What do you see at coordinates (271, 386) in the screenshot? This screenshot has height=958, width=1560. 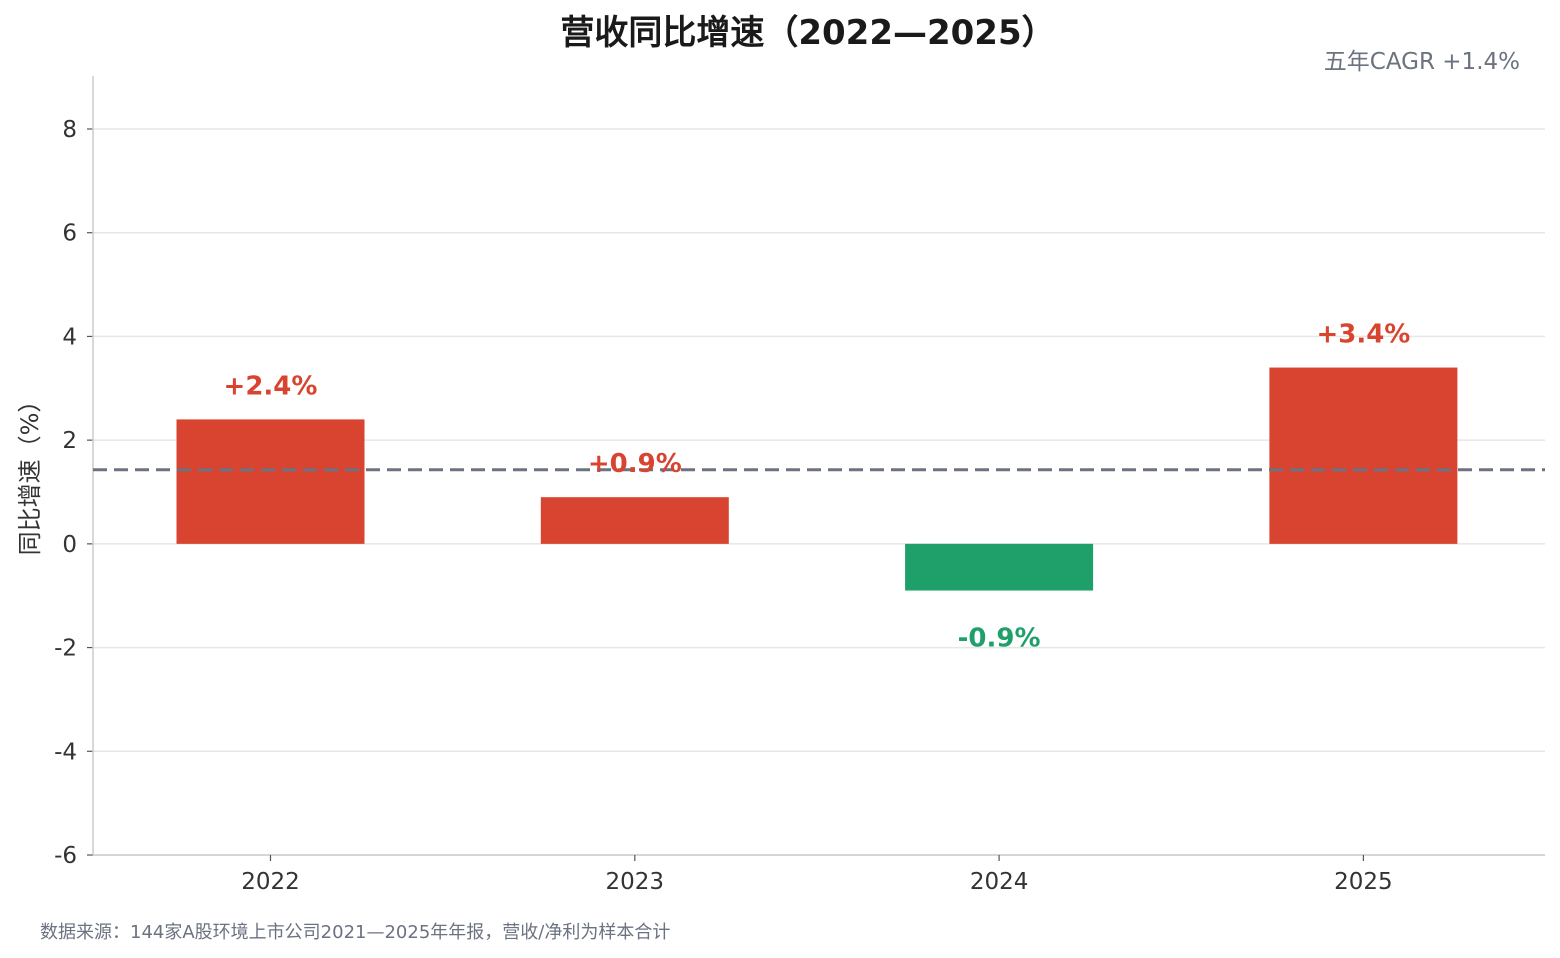 I see `value-label-2022: +2.4%` at bounding box center [271, 386].